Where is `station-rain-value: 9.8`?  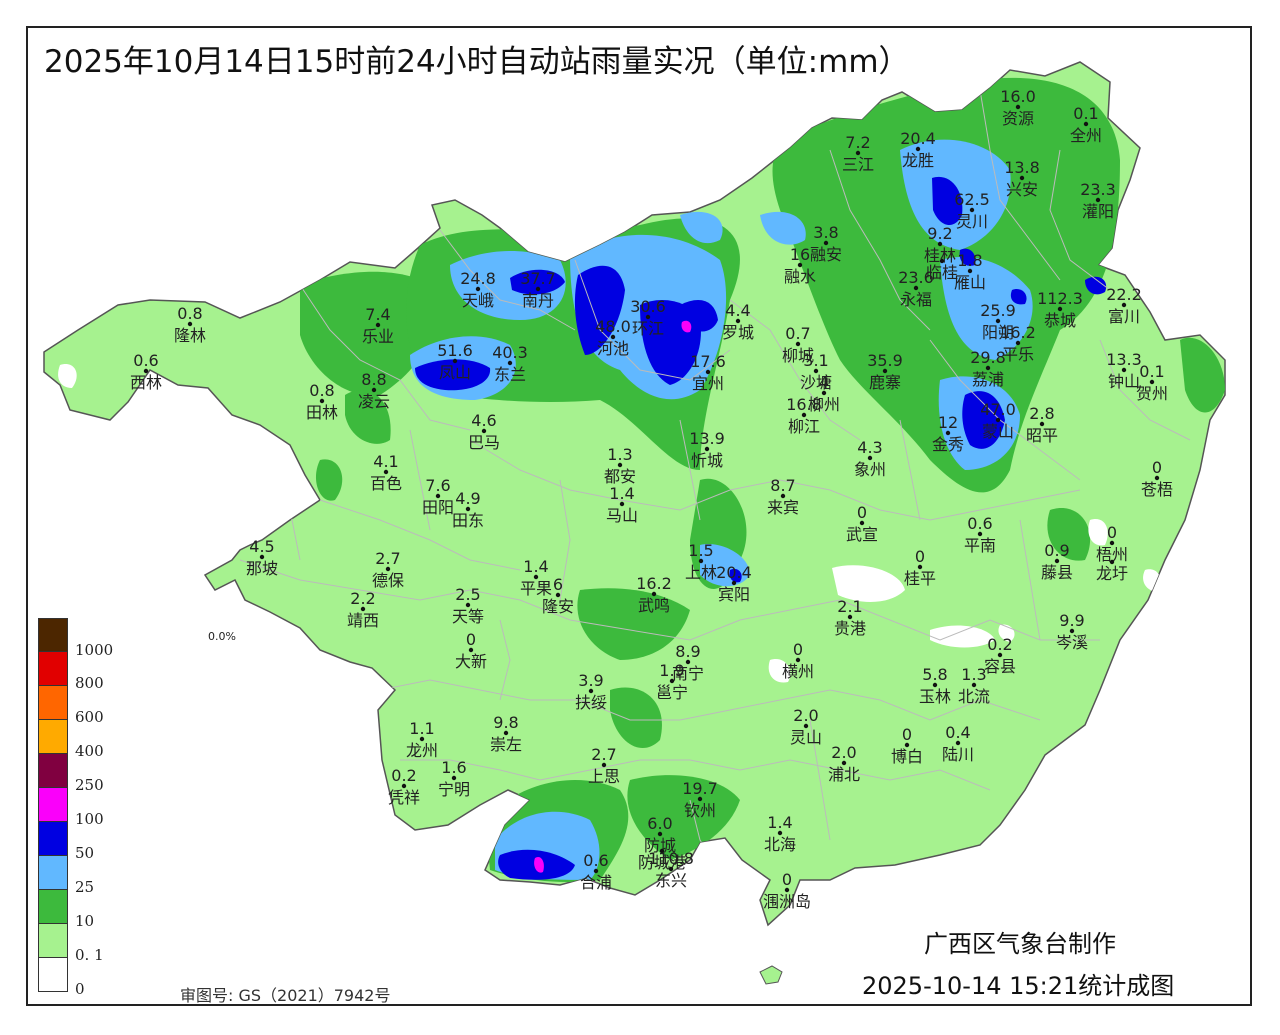
station-rain-value: 9.8 is located at coordinates (505, 722).